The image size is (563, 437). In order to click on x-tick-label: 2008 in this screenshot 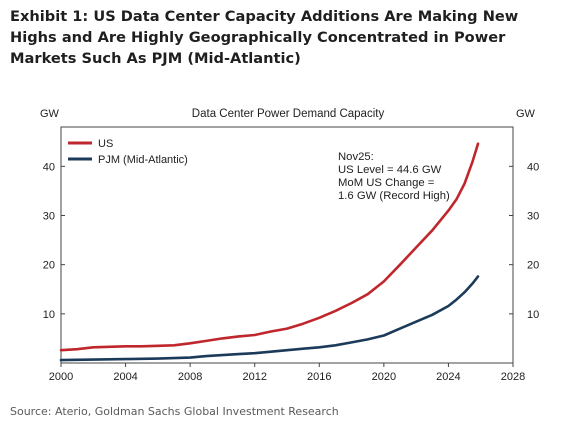, I will do `click(190, 377)`.